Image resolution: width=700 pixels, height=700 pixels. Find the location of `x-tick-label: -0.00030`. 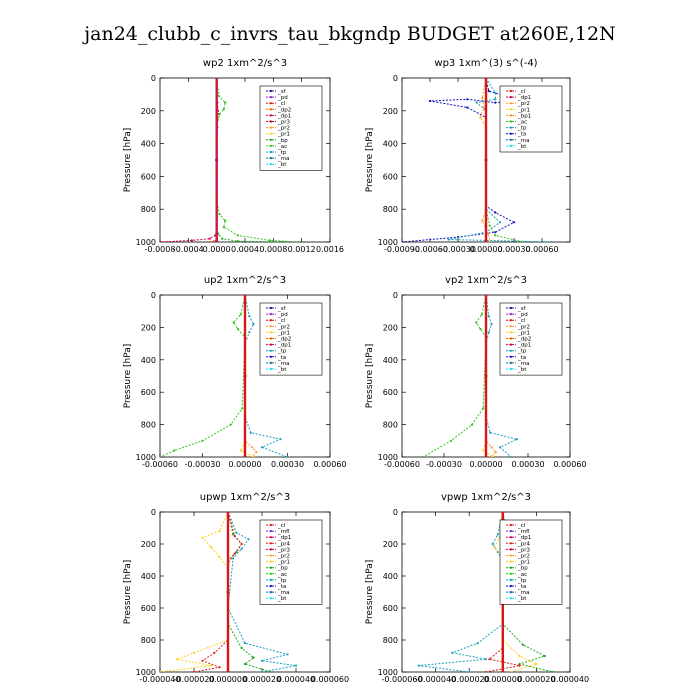

x-tick-label: -0.00030 is located at coordinates (458, 249).